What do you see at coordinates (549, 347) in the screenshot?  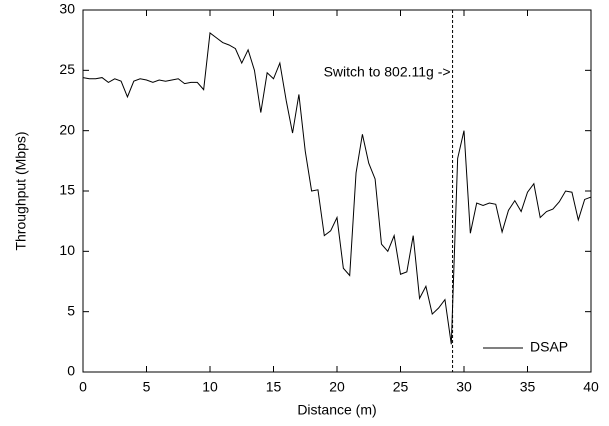 I see `legend-label: DSAP` at bounding box center [549, 347].